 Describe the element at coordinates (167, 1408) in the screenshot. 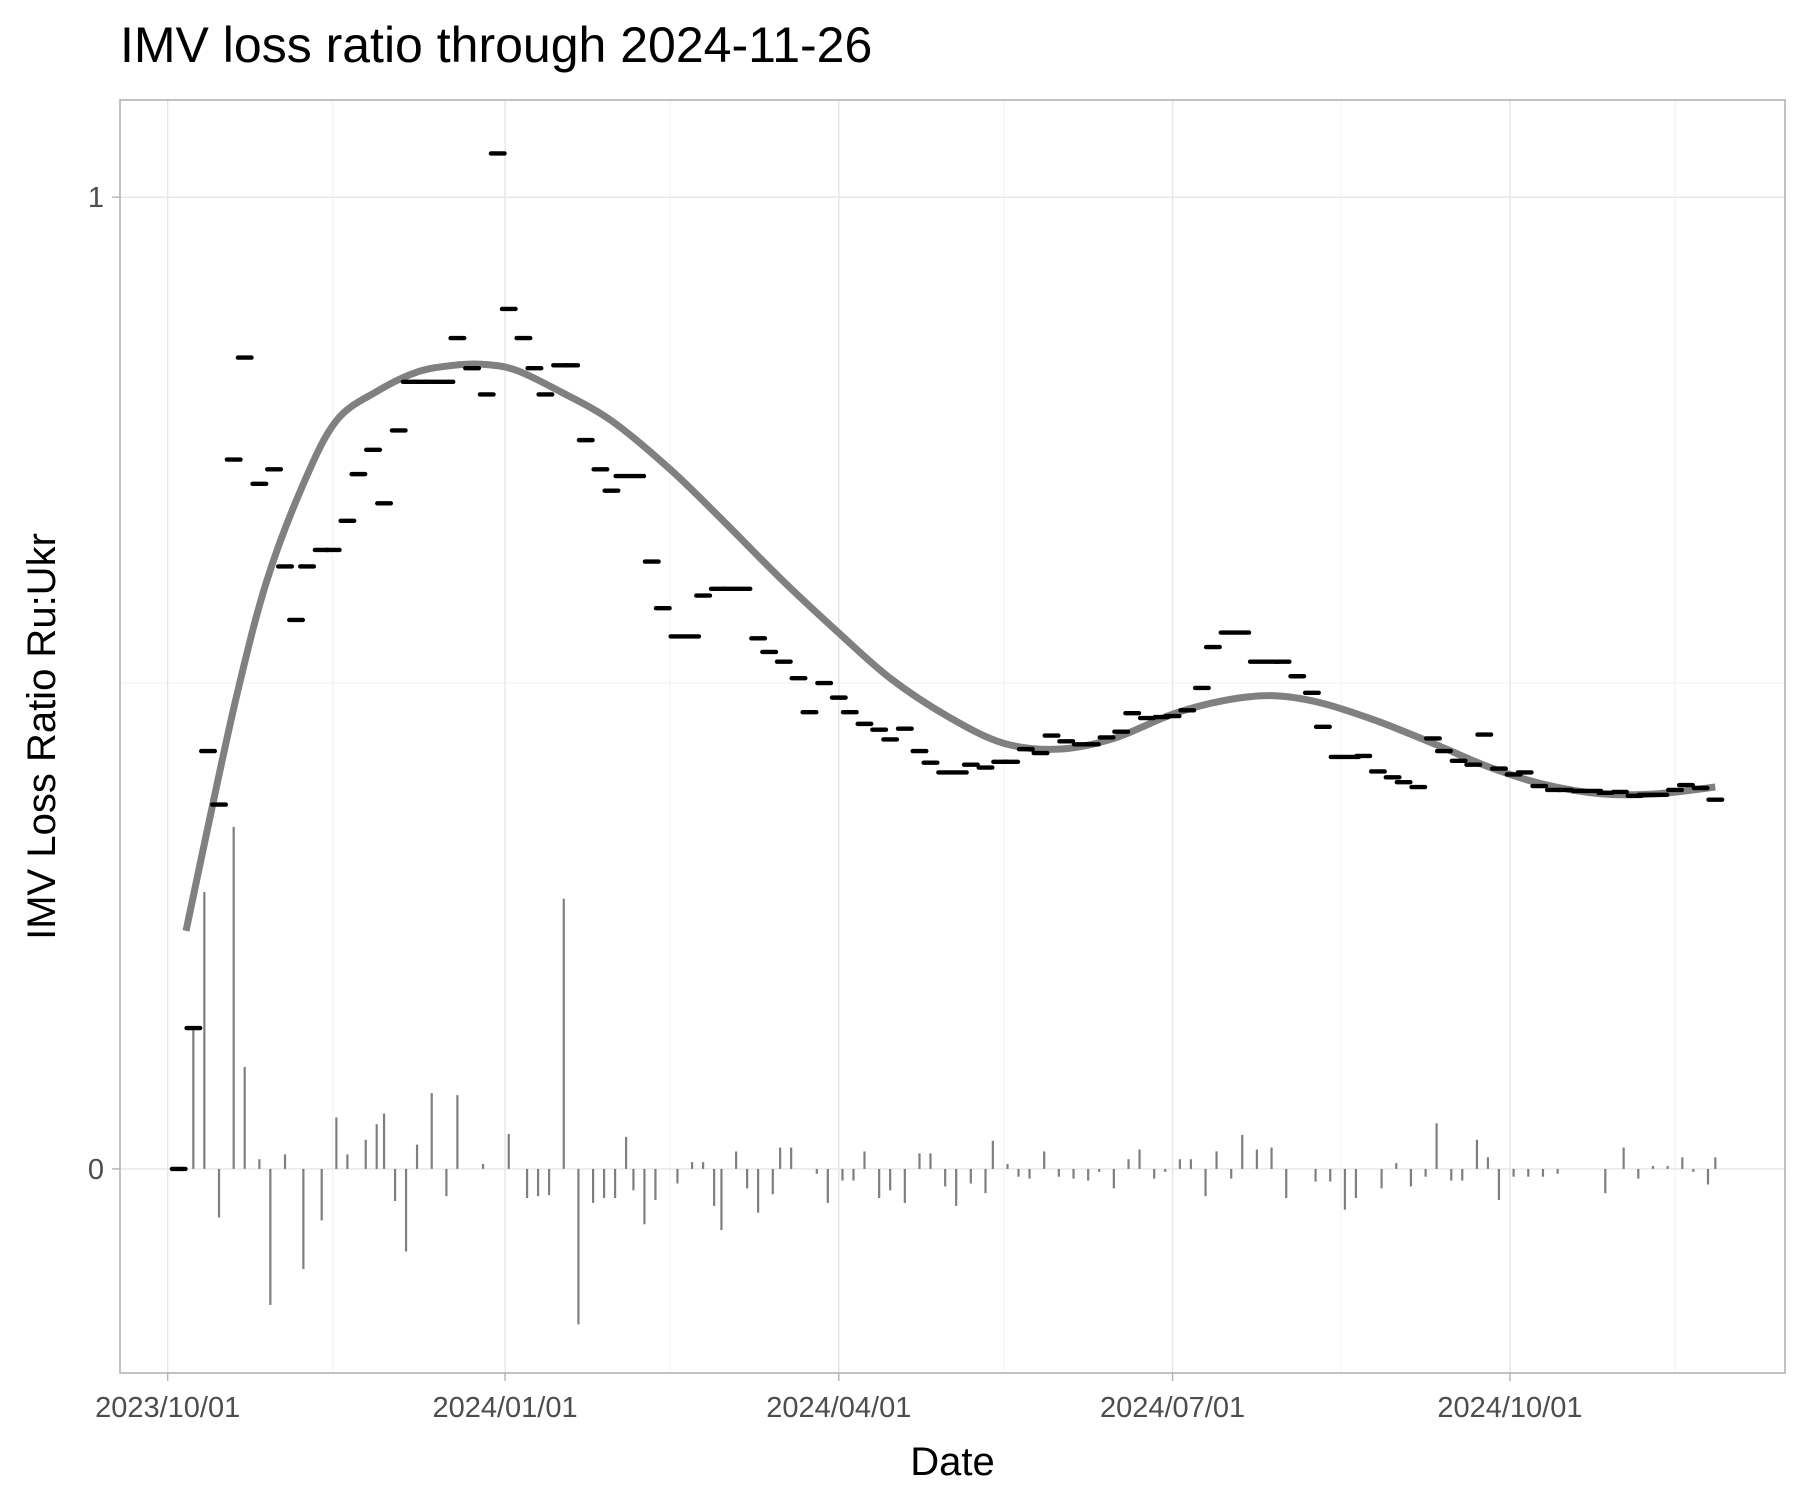

I see `x-tick-label: 2023/10/01` at that location.